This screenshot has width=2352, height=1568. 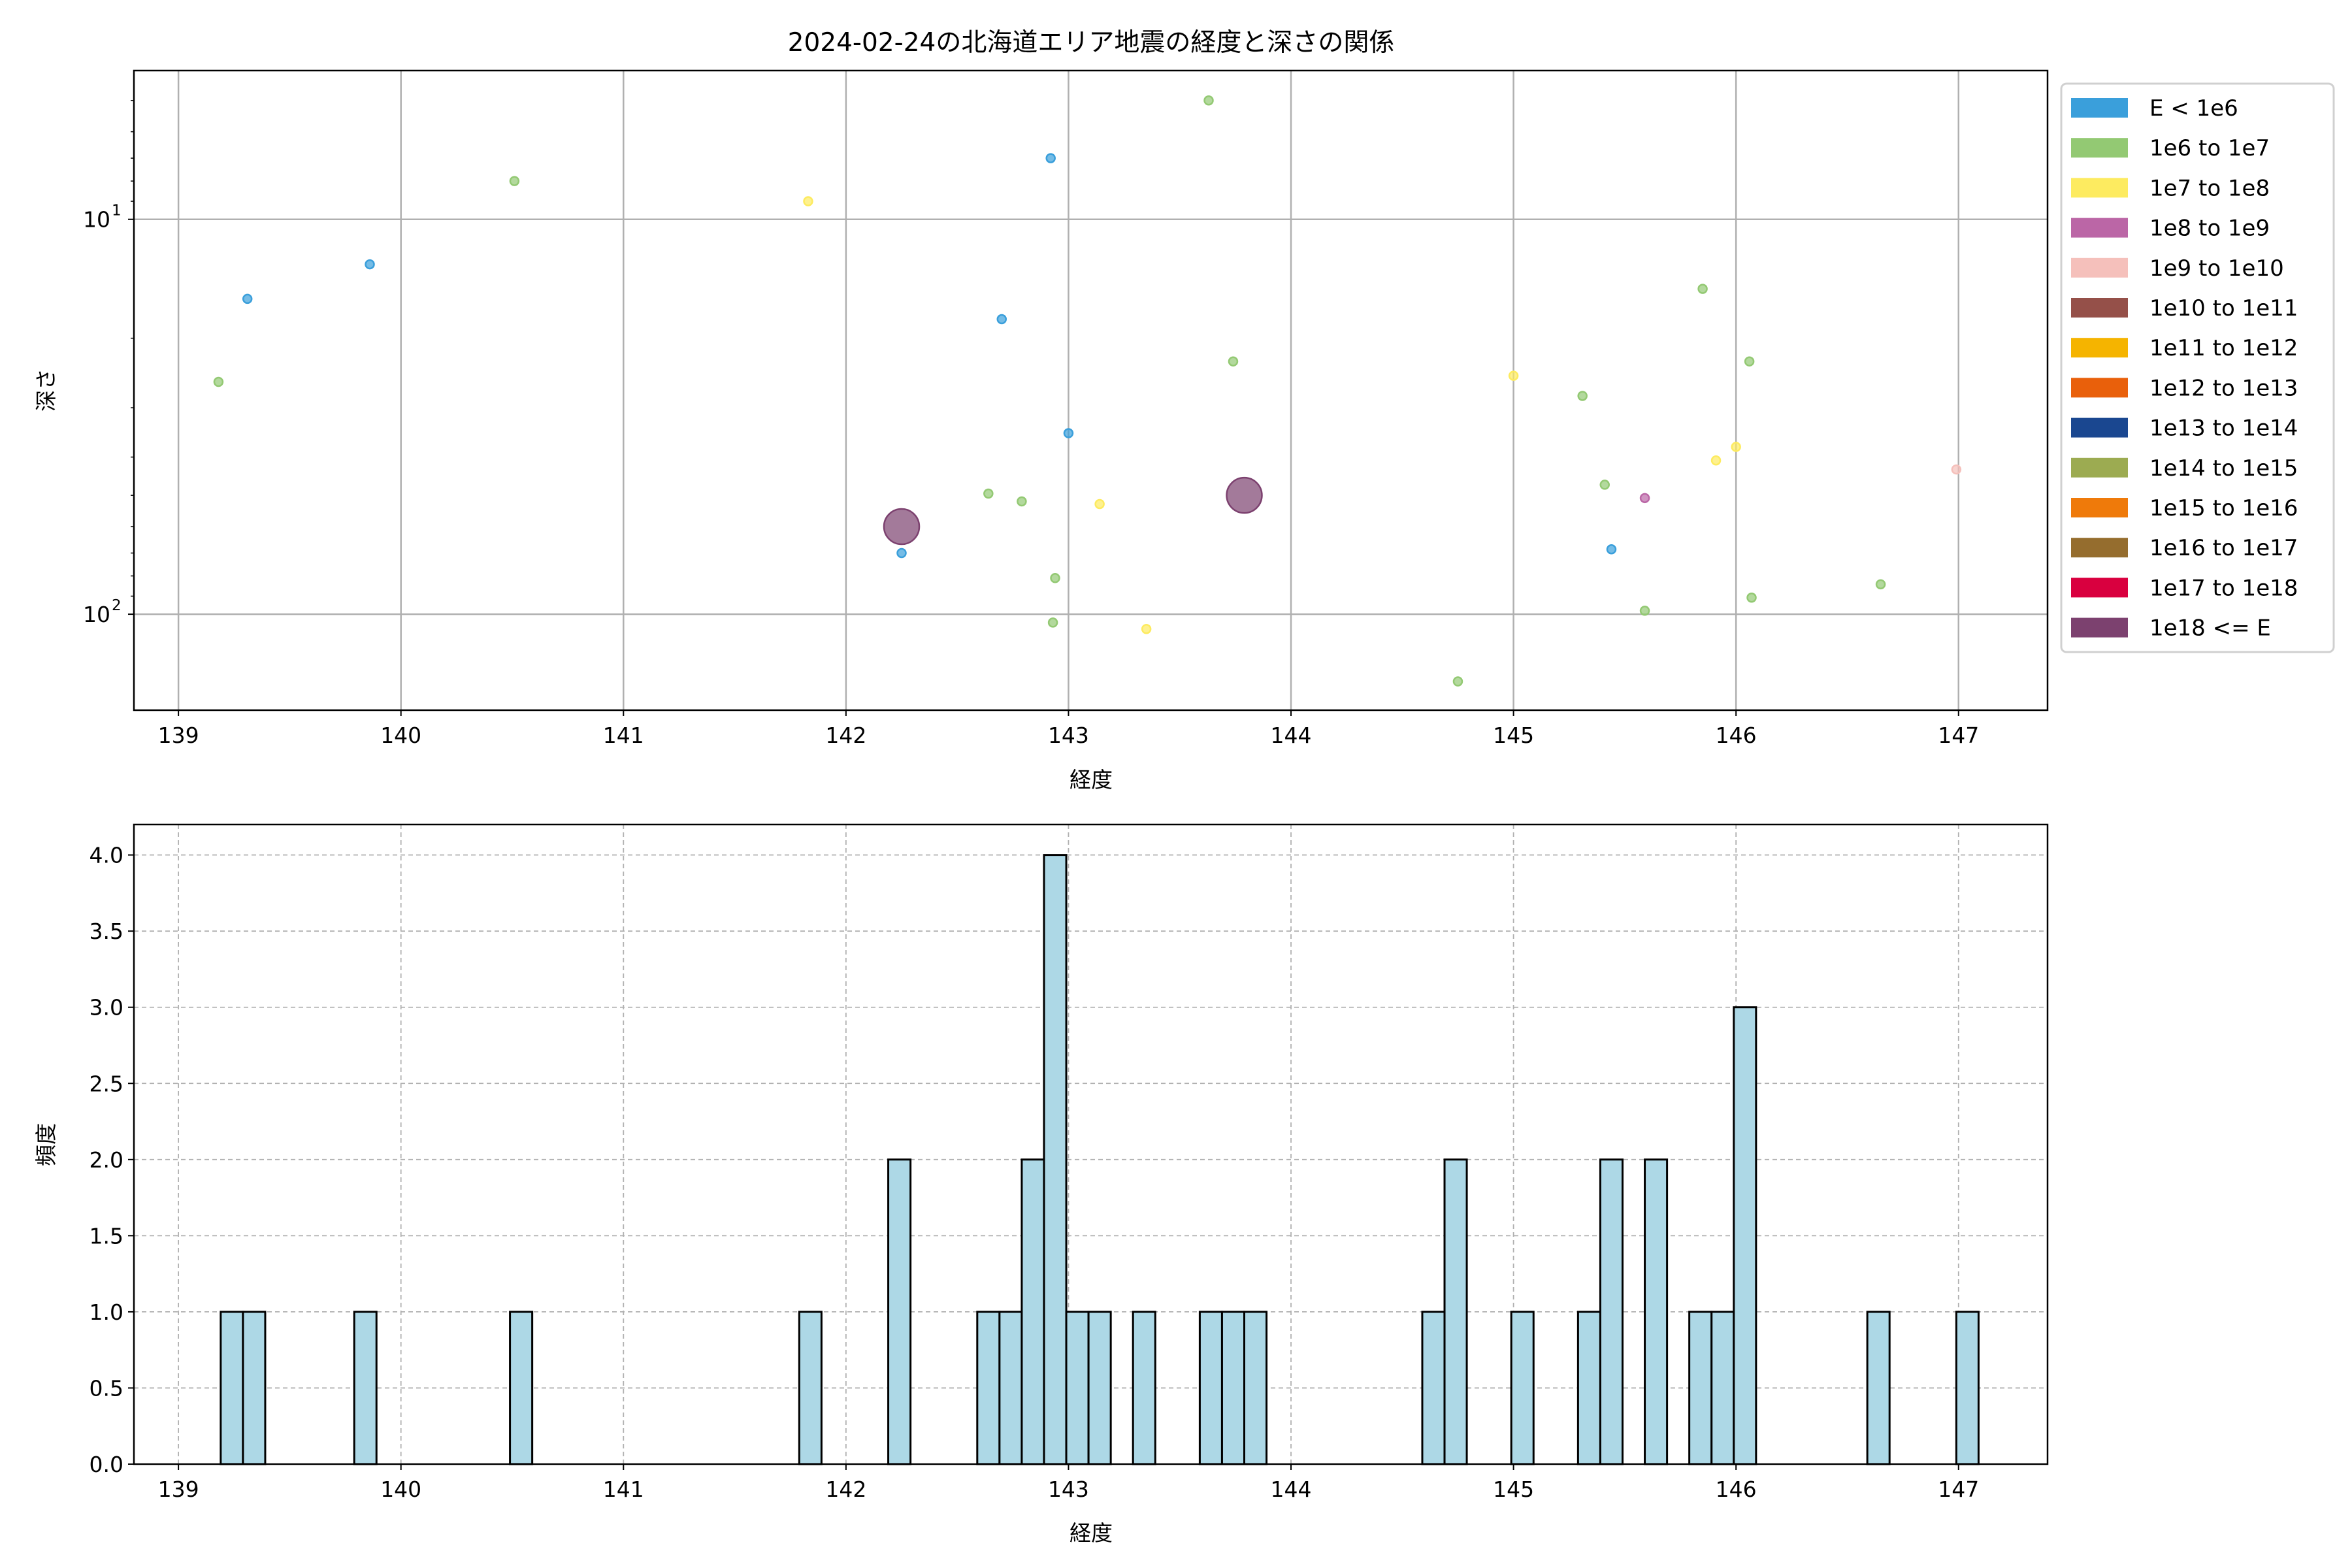 What do you see at coordinates (46, 390) in the screenshot?
I see `scatter-y-label: 深さ` at bounding box center [46, 390].